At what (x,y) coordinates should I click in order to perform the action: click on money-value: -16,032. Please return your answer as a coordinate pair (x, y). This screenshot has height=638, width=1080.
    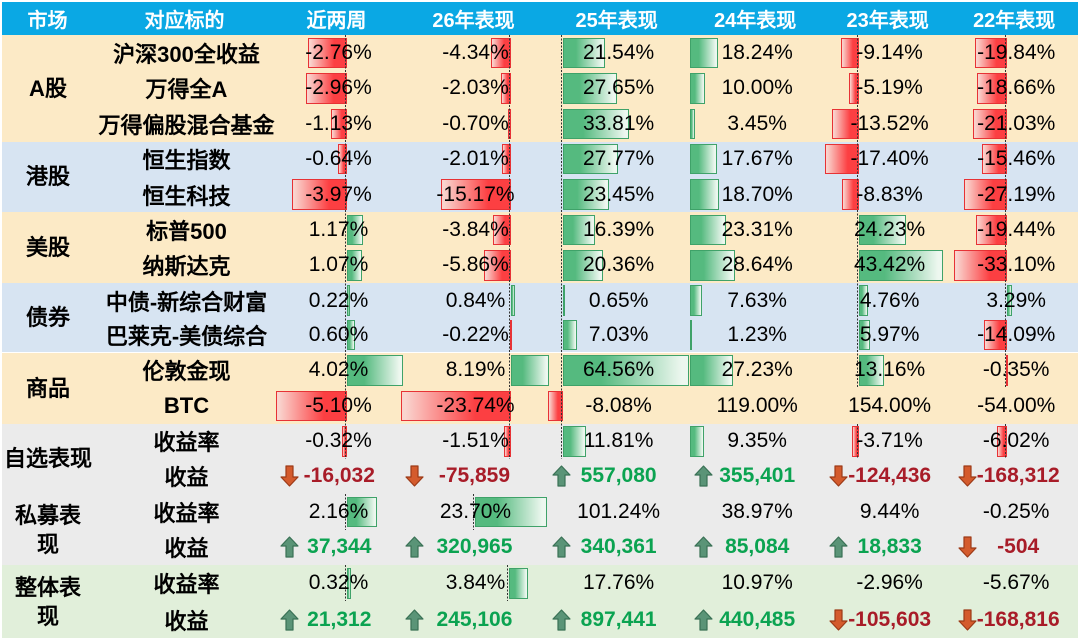
    Looking at the image, I should click on (339, 476).